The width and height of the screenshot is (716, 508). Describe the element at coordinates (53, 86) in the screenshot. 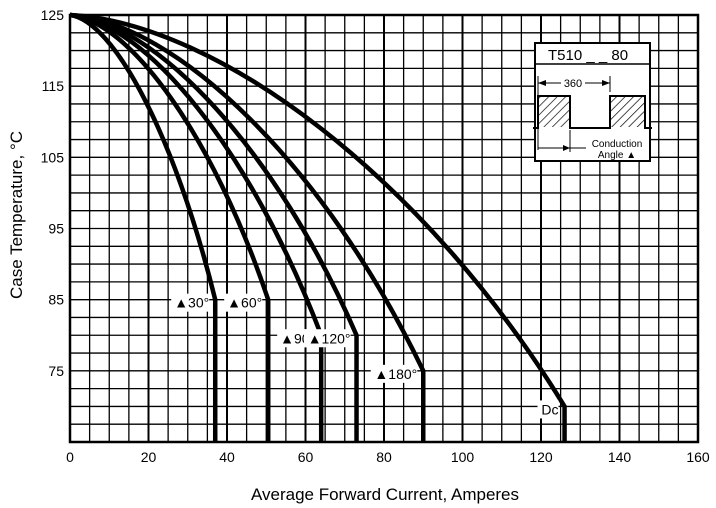

I see `y-tick-label: 115` at that location.